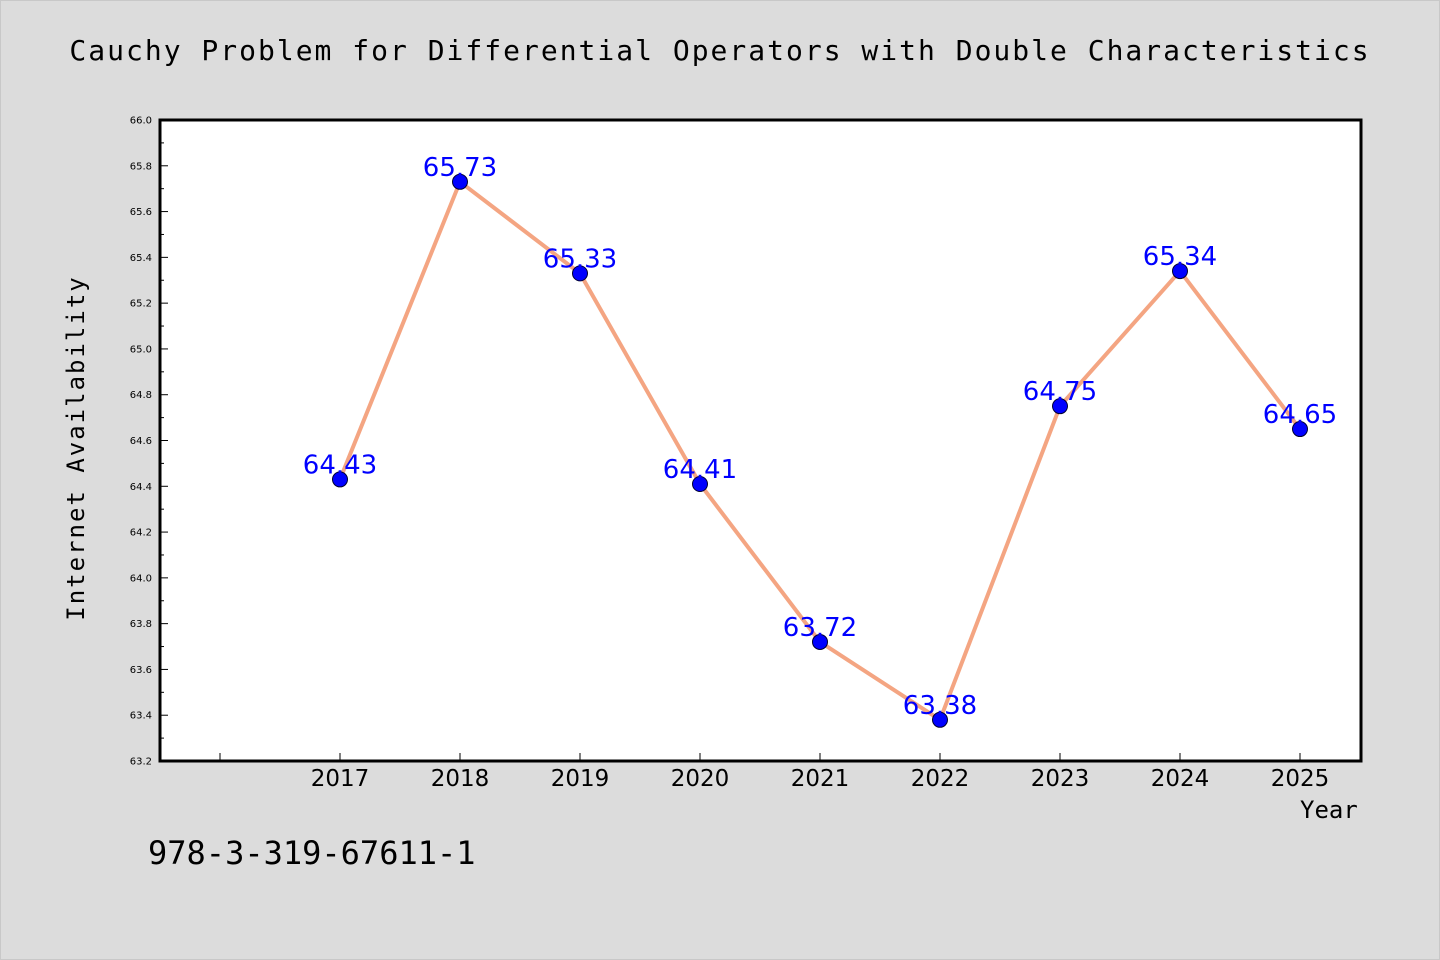  Describe the element at coordinates (141, 533) in the screenshot. I see `y-tick-label: 64.2` at that location.